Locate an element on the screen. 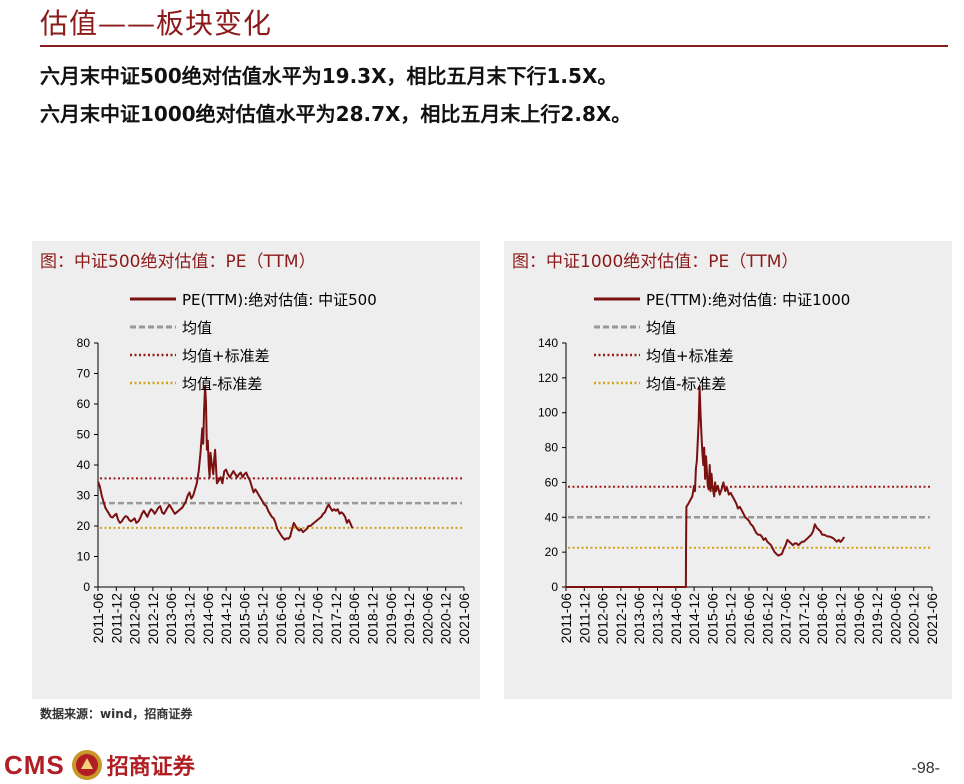 The height and width of the screenshot is (784, 964). page-number: -98- is located at coordinates (925, 768).